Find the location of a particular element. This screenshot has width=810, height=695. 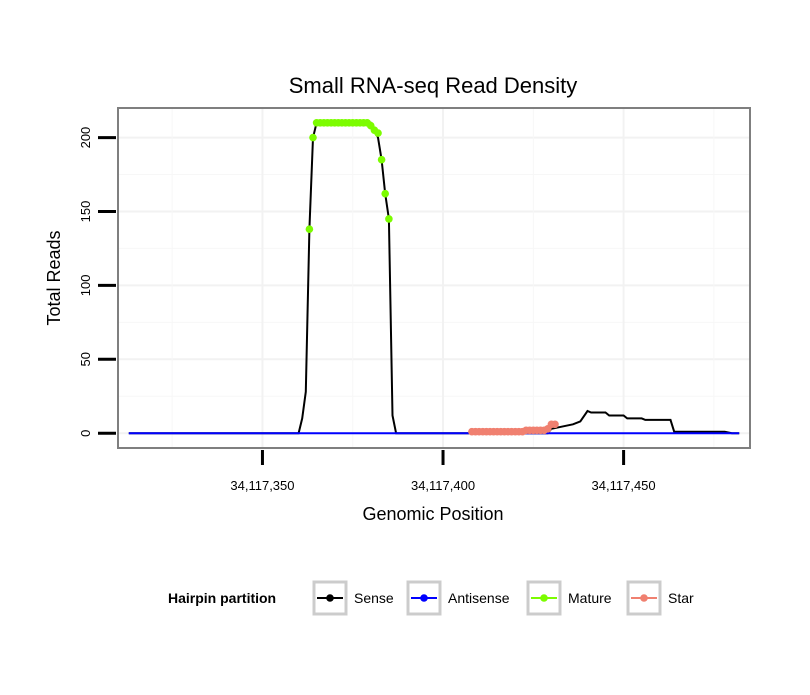

legend-item-antisense: Antisense is located at coordinates (458, 598).